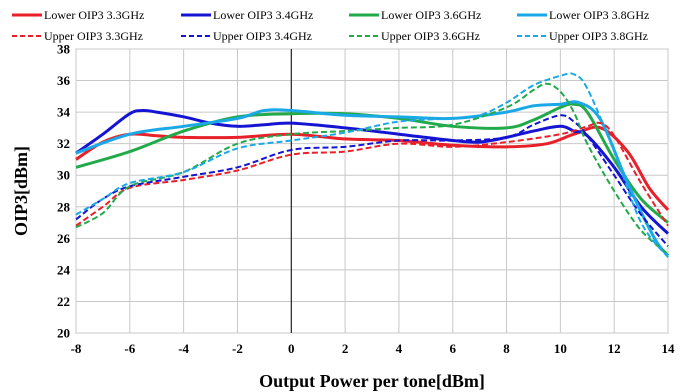 The image size is (681, 392). What do you see at coordinates (64, 238) in the screenshot?
I see `y-tick-label: 26` at bounding box center [64, 238].